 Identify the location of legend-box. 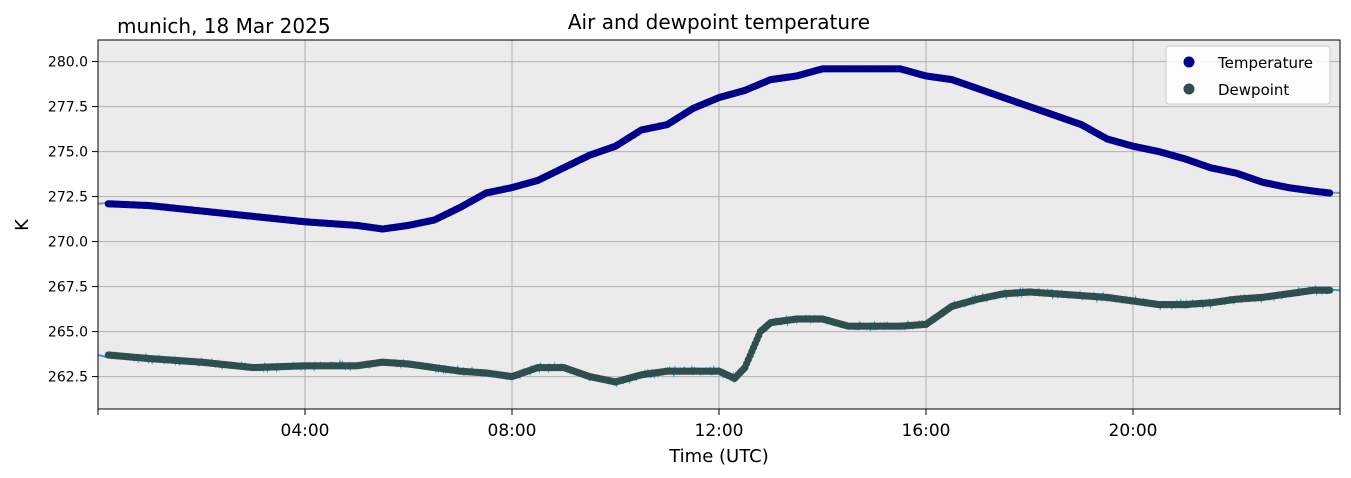
(1248, 75).